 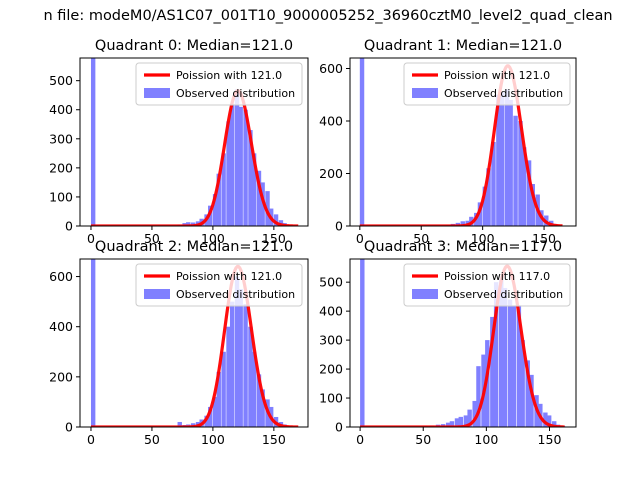 What do you see at coordinates (194, 142) in the screenshot?
I see `plot-area` at bounding box center [194, 142].